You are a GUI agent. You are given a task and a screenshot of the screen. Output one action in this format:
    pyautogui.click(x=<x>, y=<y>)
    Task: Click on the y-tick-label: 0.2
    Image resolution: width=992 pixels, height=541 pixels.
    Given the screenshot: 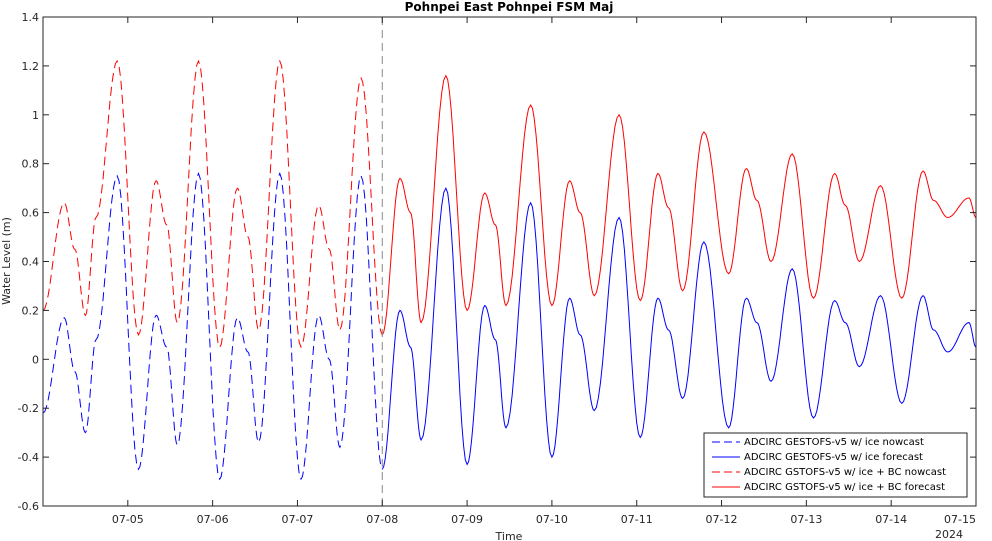 What is the action you would take?
    pyautogui.click(x=31, y=310)
    